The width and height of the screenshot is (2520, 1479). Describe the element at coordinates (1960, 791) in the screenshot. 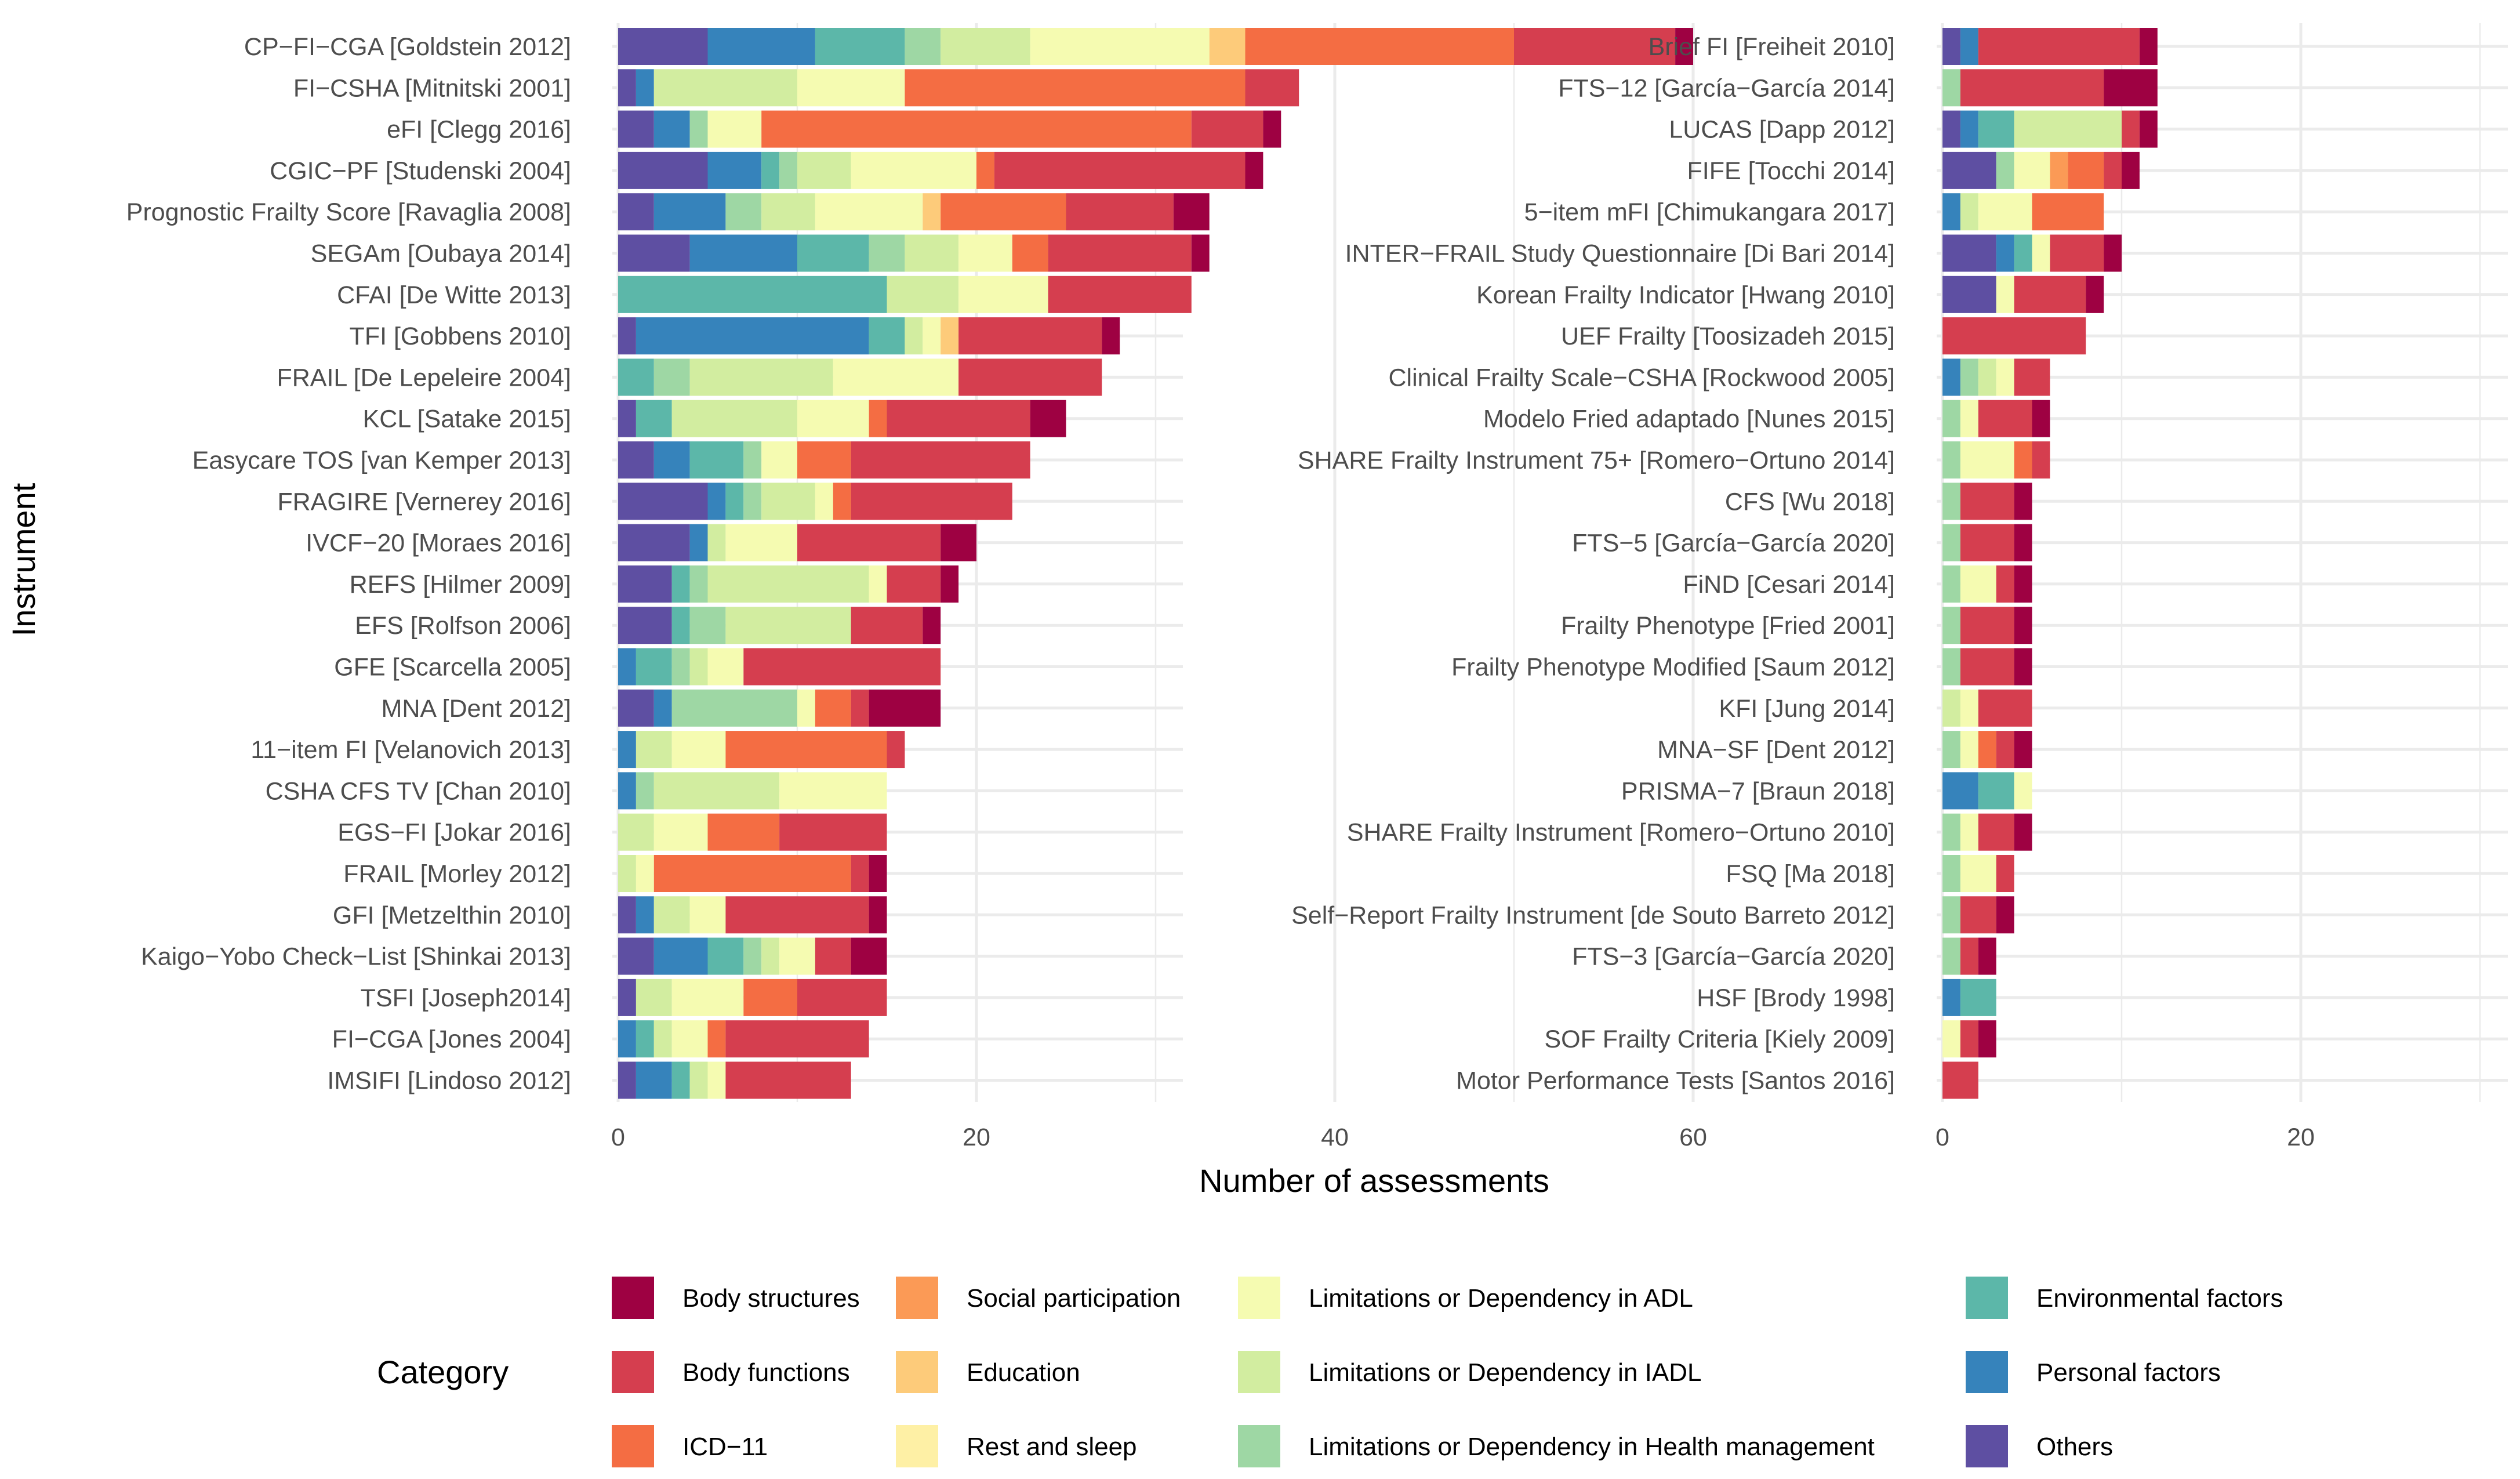

I see `bar-segment-prisma-7-braun-2018-personal-factors` at that location.